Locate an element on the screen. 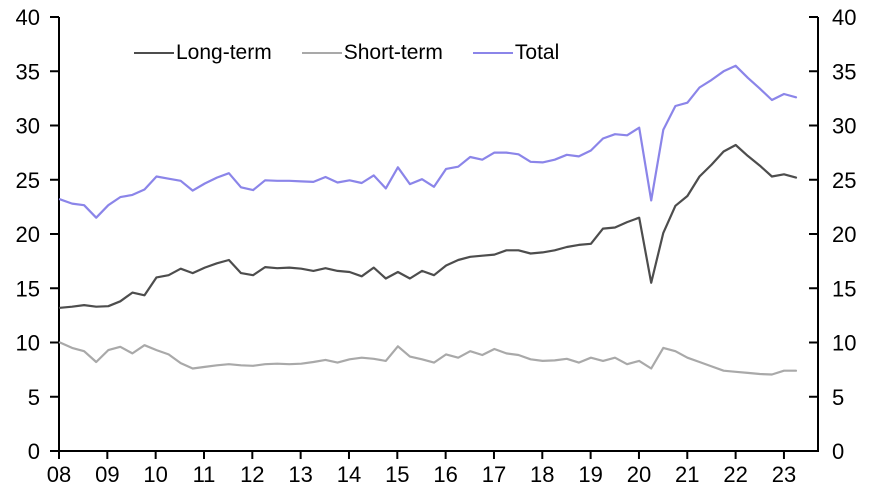 This screenshot has width=881, height=496. x-axis-tick-label: 19 is located at coordinates (590, 474).